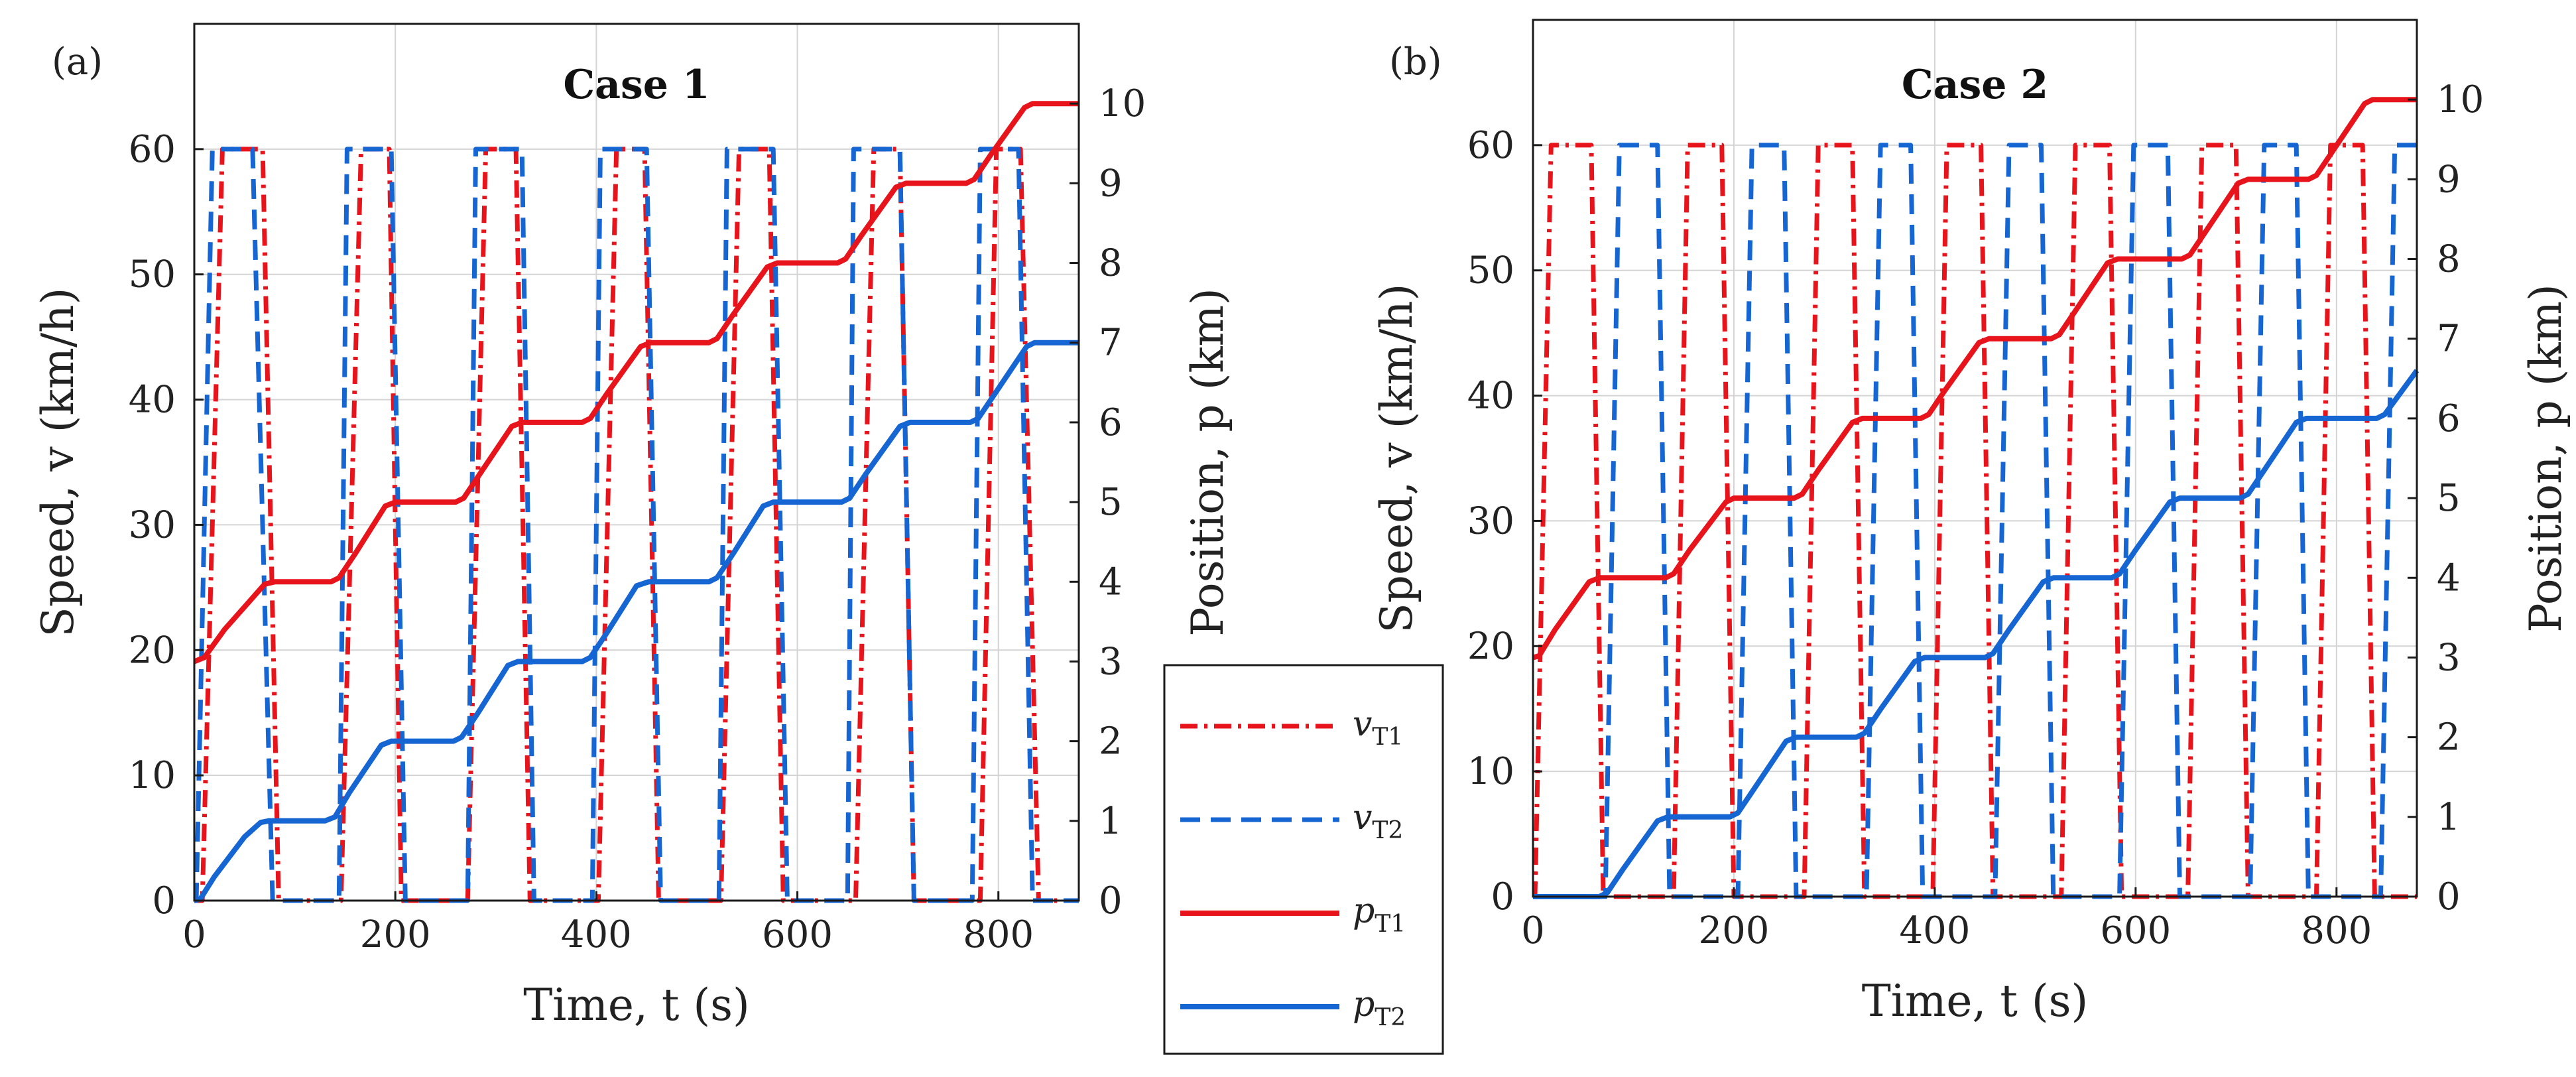  Describe the element at coordinates (1379, 915) in the screenshot. I see `legend-label-pT1: pT1` at that location.